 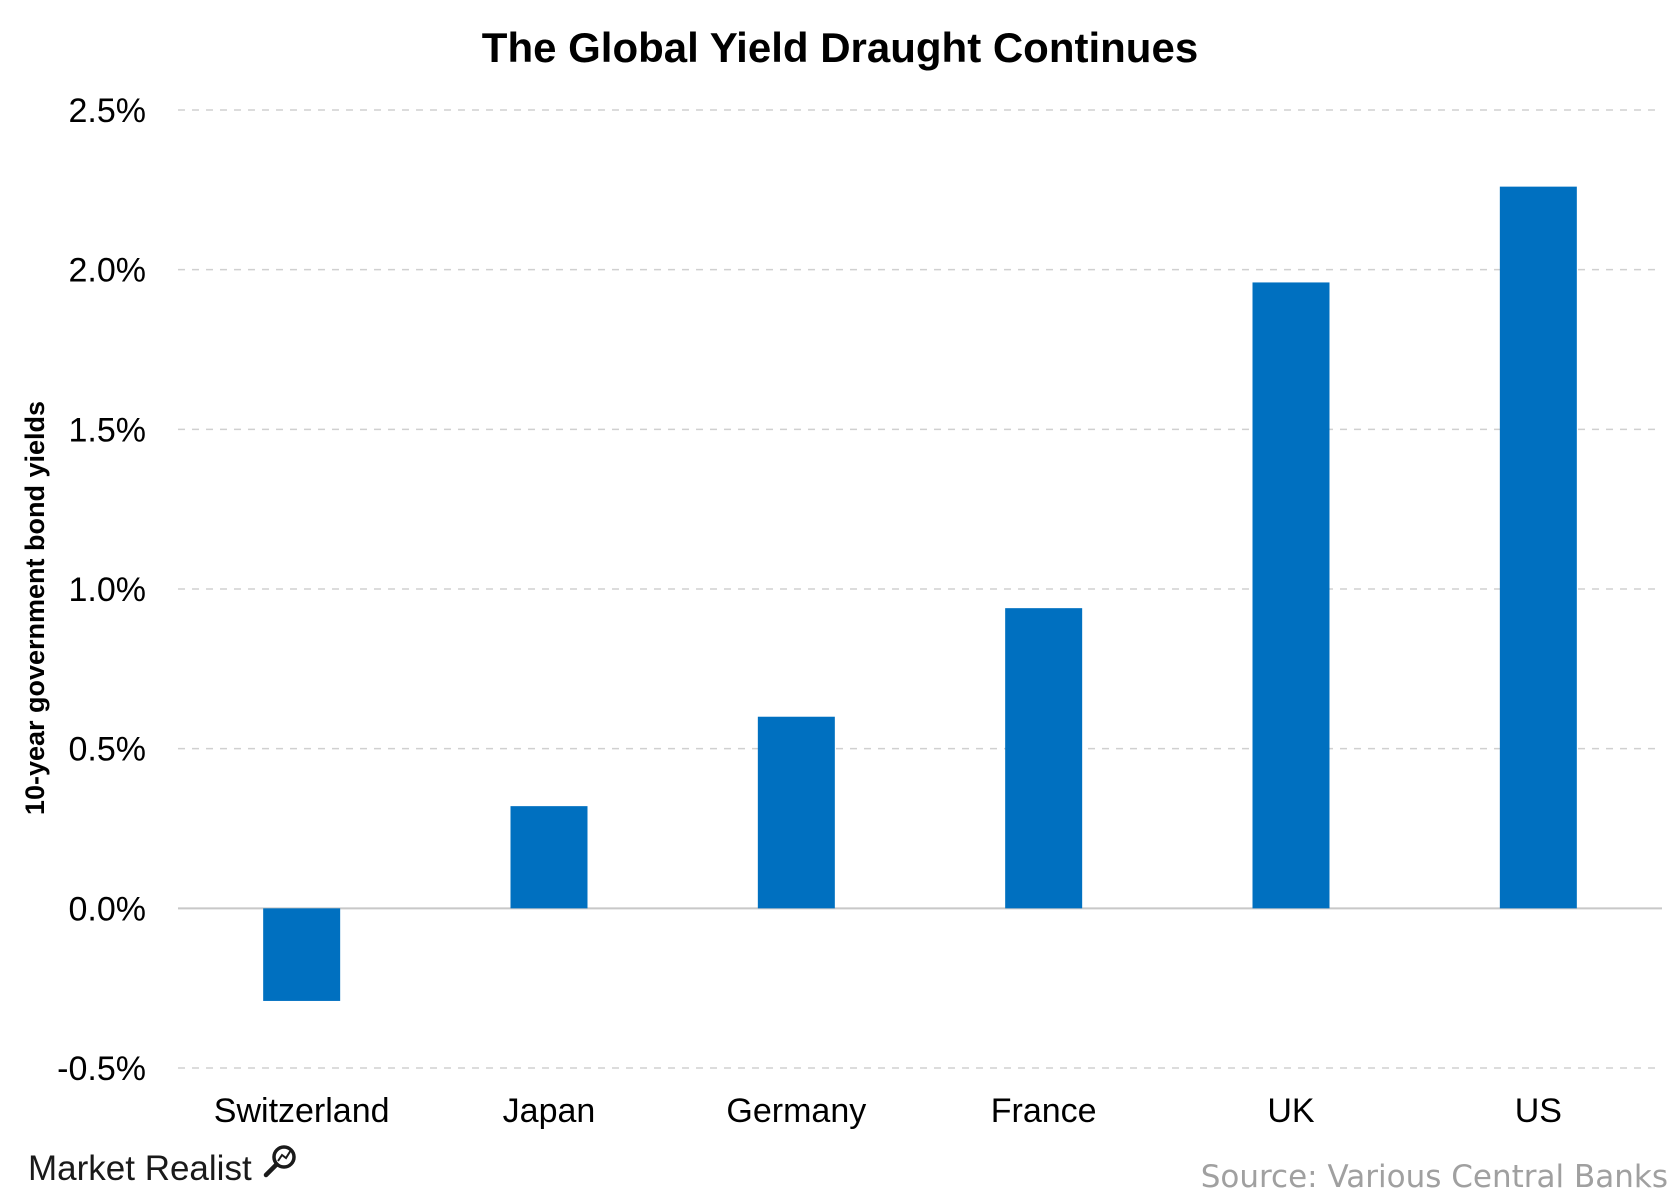 What do you see at coordinates (549, 1111) in the screenshot?
I see `x-tick-label: Japan` at bounding box center [549, 1111].